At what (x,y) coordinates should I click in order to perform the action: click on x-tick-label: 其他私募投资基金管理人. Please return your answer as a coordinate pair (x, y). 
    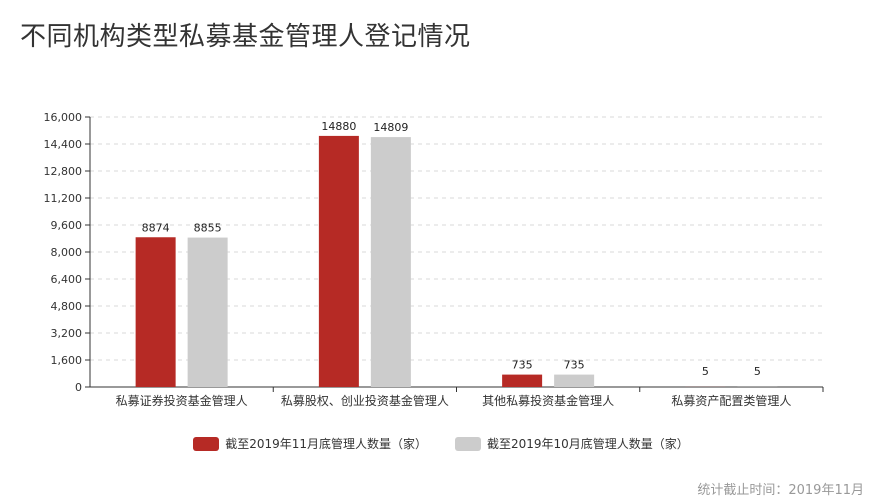
    Looking at the image, I should click on (548, 400).